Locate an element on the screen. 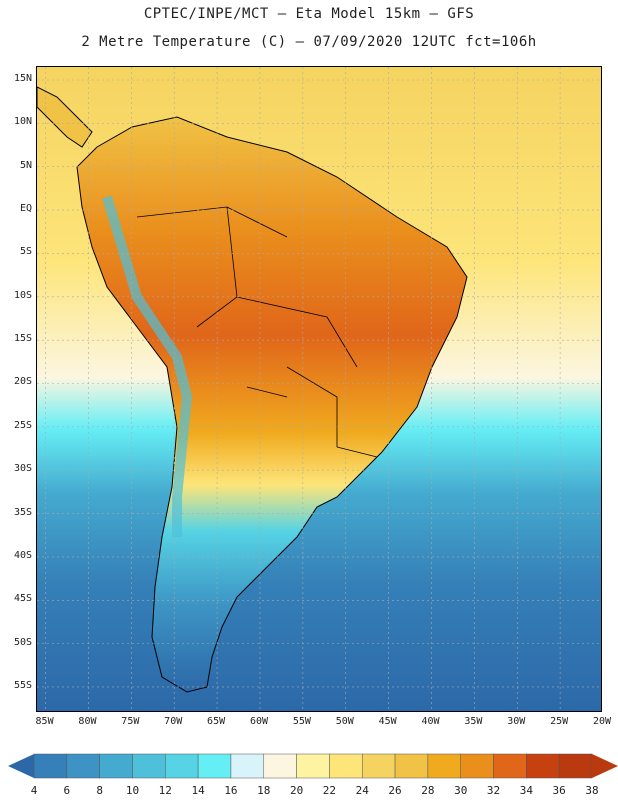  legend-label: 18 is located at coordinates (264, 790).